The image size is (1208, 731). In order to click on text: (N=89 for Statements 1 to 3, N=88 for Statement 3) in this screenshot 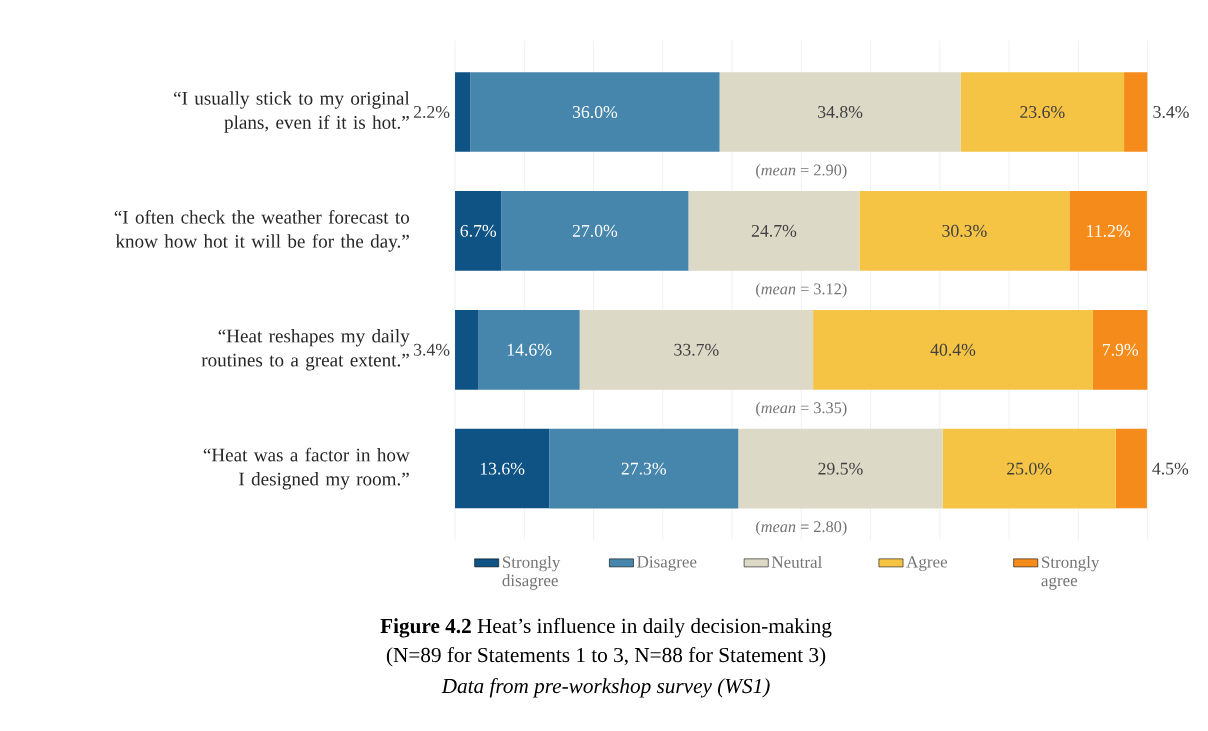, I will do `click(606, 657)`.